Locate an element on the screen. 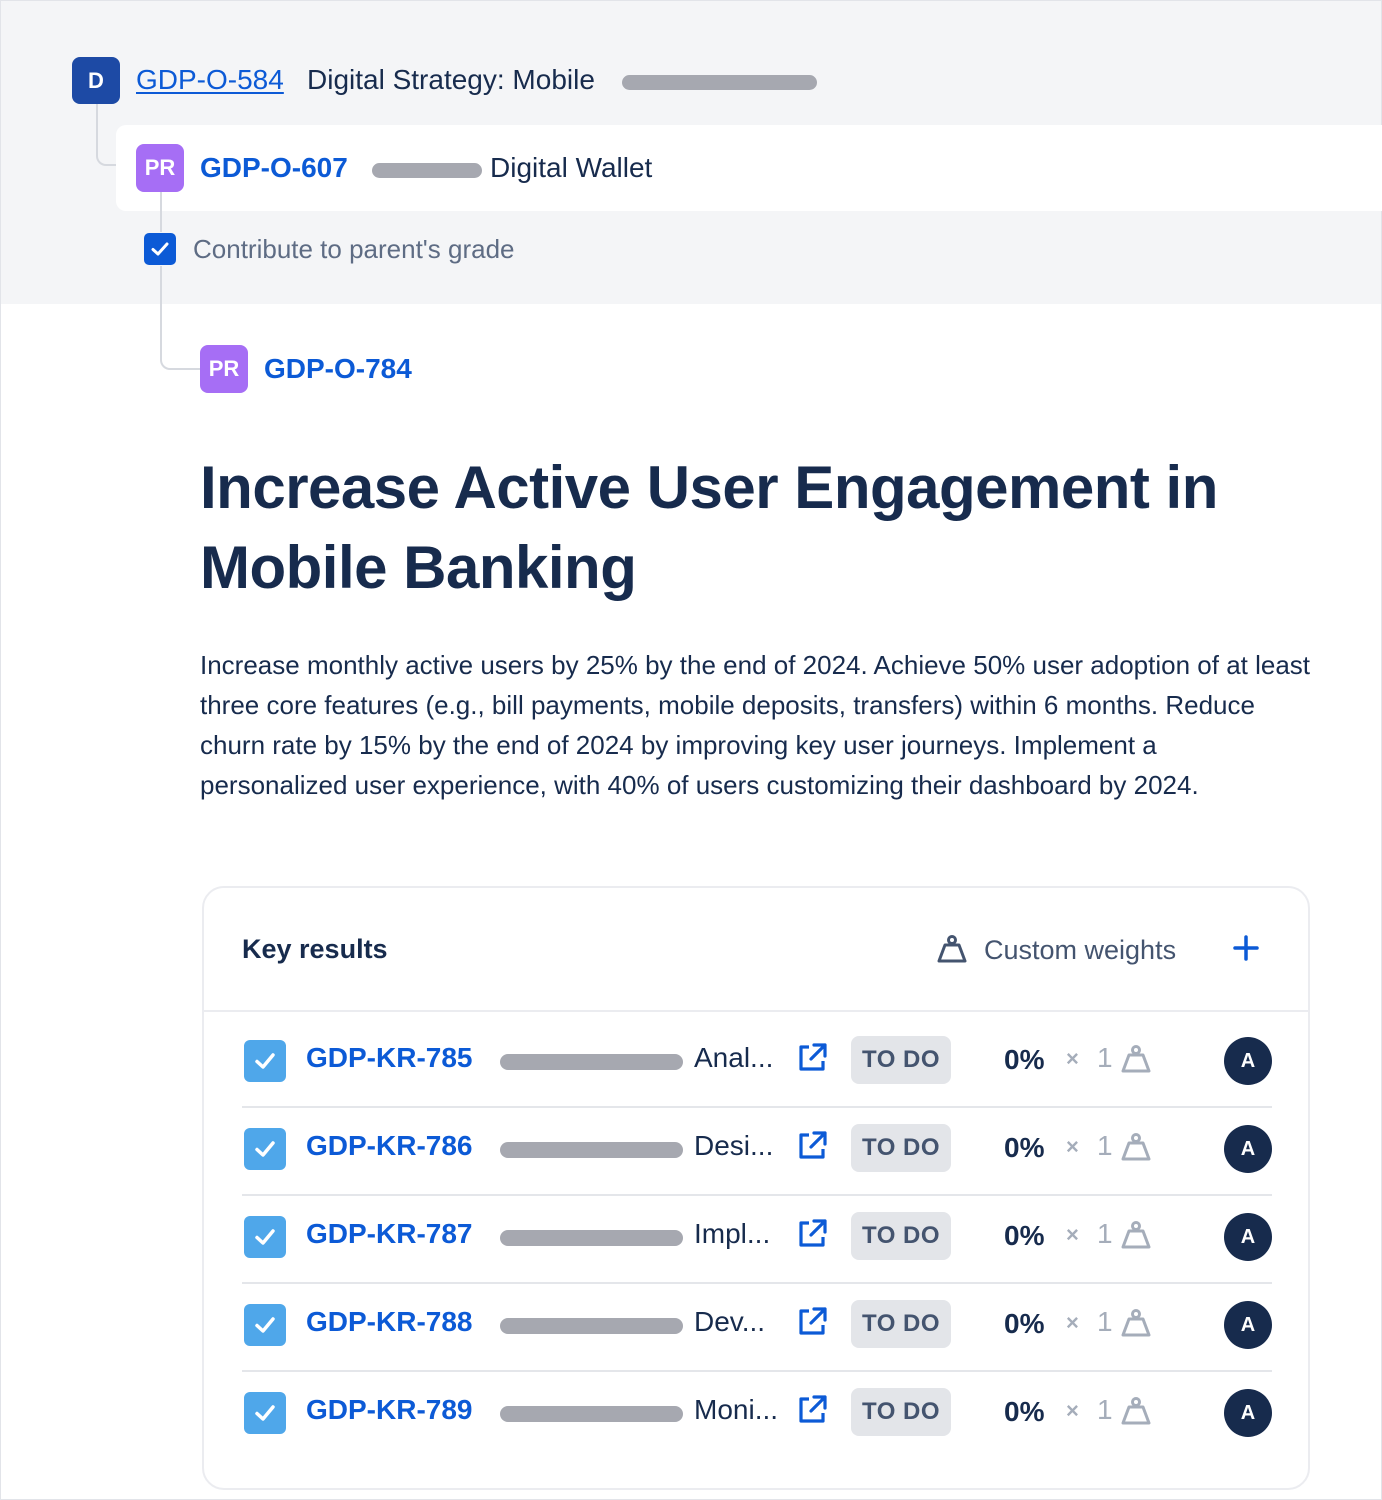  parent-objective-title: Digital Wallet is located at coordinates (571, 167).